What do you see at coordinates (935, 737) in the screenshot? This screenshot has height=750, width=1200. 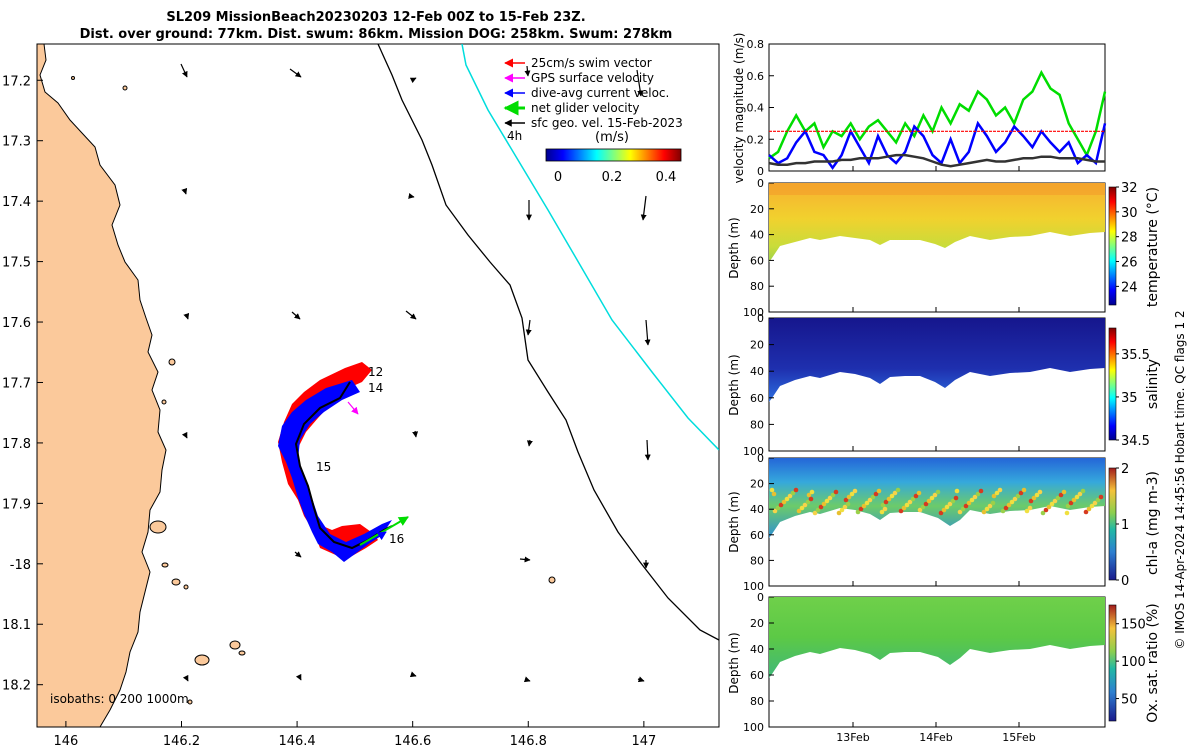 I see `time-tick-label: 14Feb` at bounding box center [935, 737].